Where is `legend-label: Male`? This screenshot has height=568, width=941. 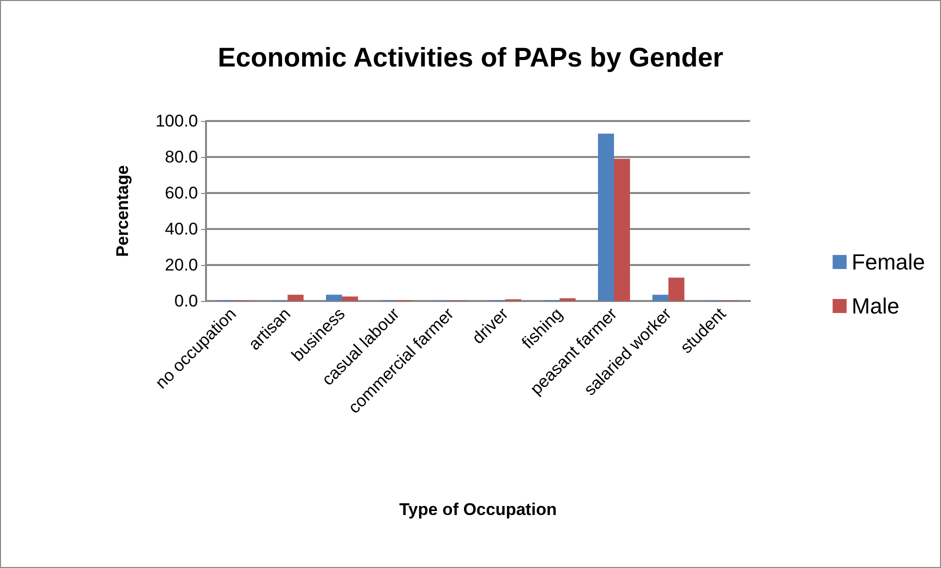
legend-label: Male is located at coordinates (876, 306).